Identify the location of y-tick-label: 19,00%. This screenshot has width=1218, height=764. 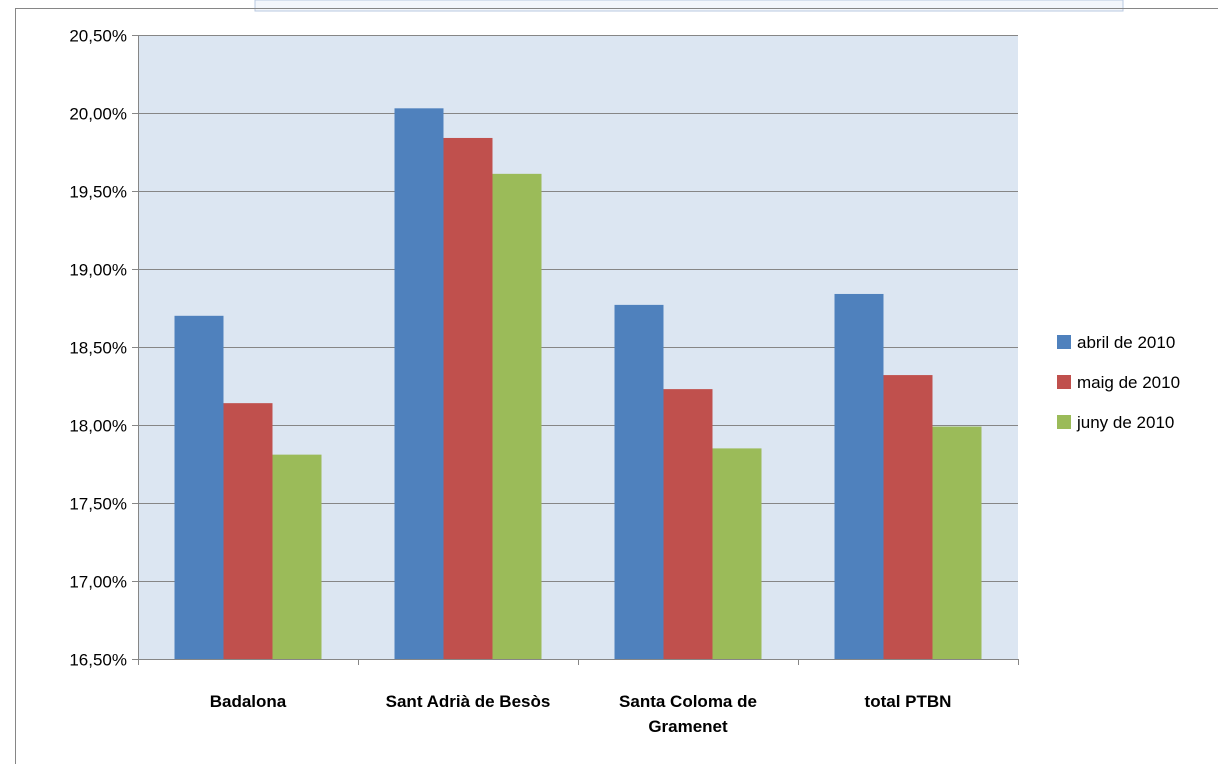
(98, 270).